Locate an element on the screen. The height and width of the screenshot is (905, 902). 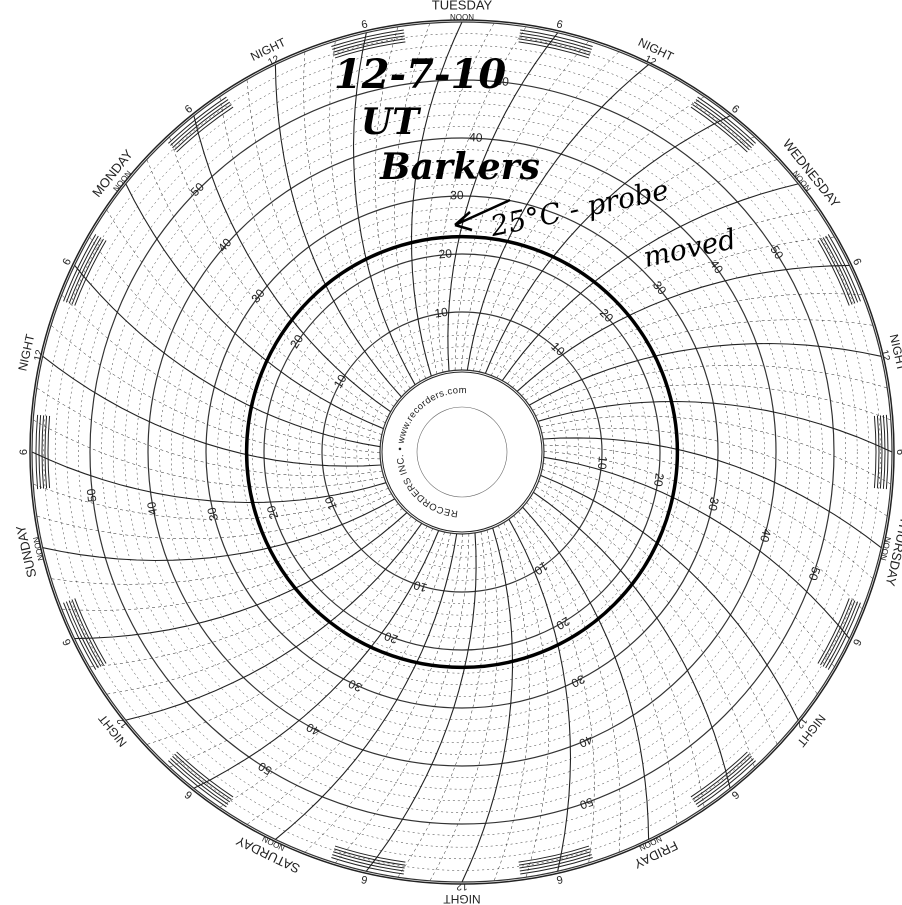
ring is located at coordinates (462, 452).